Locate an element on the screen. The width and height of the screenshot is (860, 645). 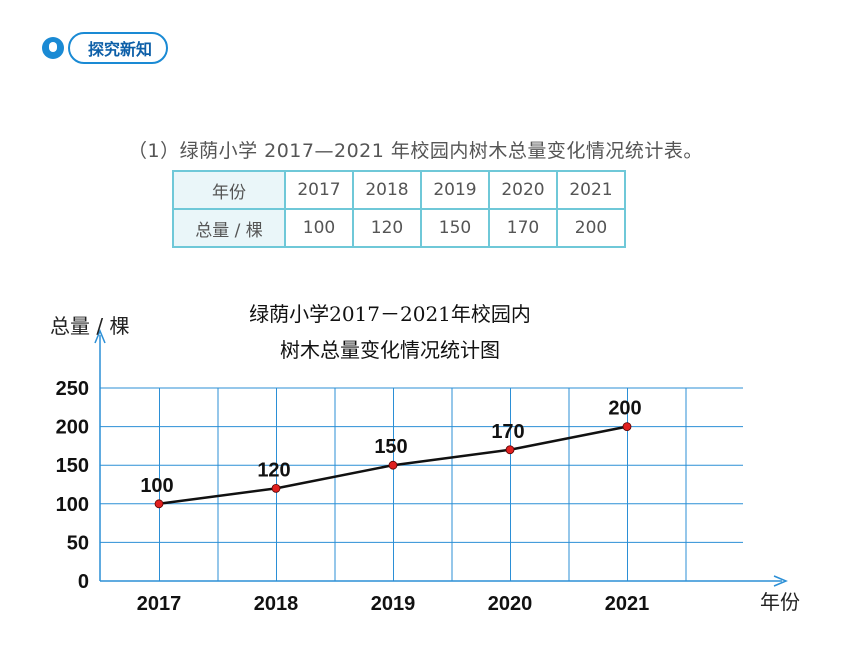
table-row-totals: 总量 / 棵 100 120 150 170 200 is located at coordinates (399, 228).